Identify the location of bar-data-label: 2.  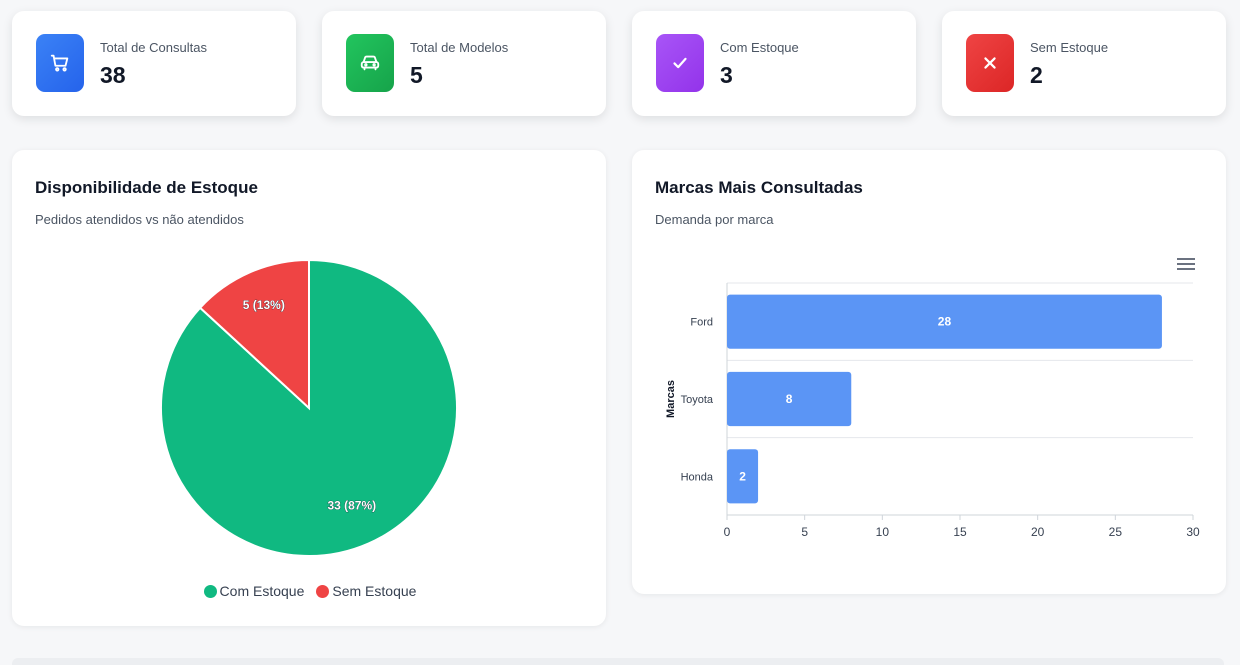
(742, 476).